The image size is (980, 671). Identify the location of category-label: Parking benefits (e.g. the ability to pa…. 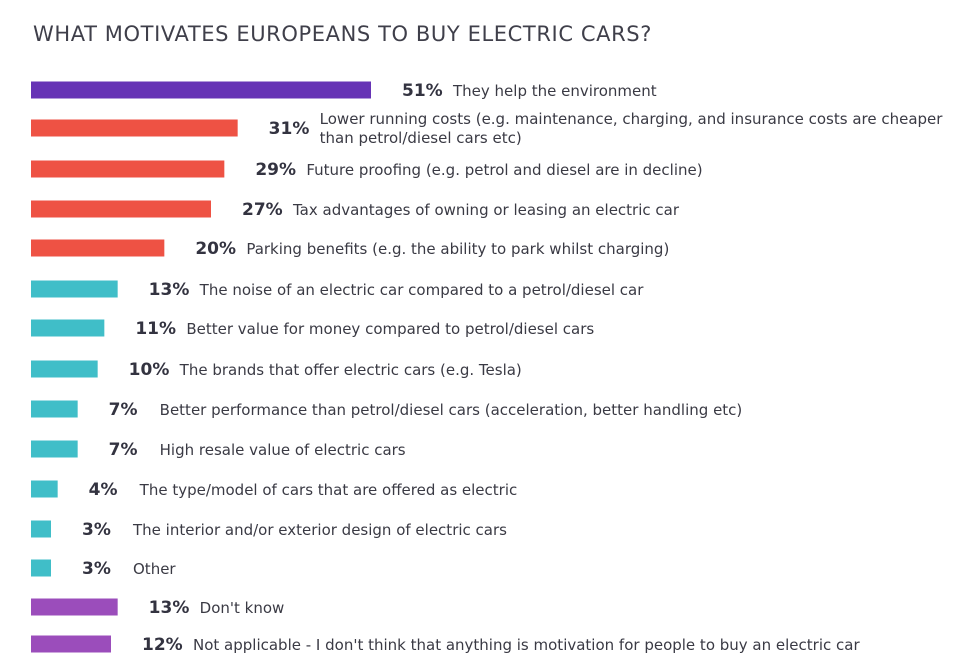
(457, 249).